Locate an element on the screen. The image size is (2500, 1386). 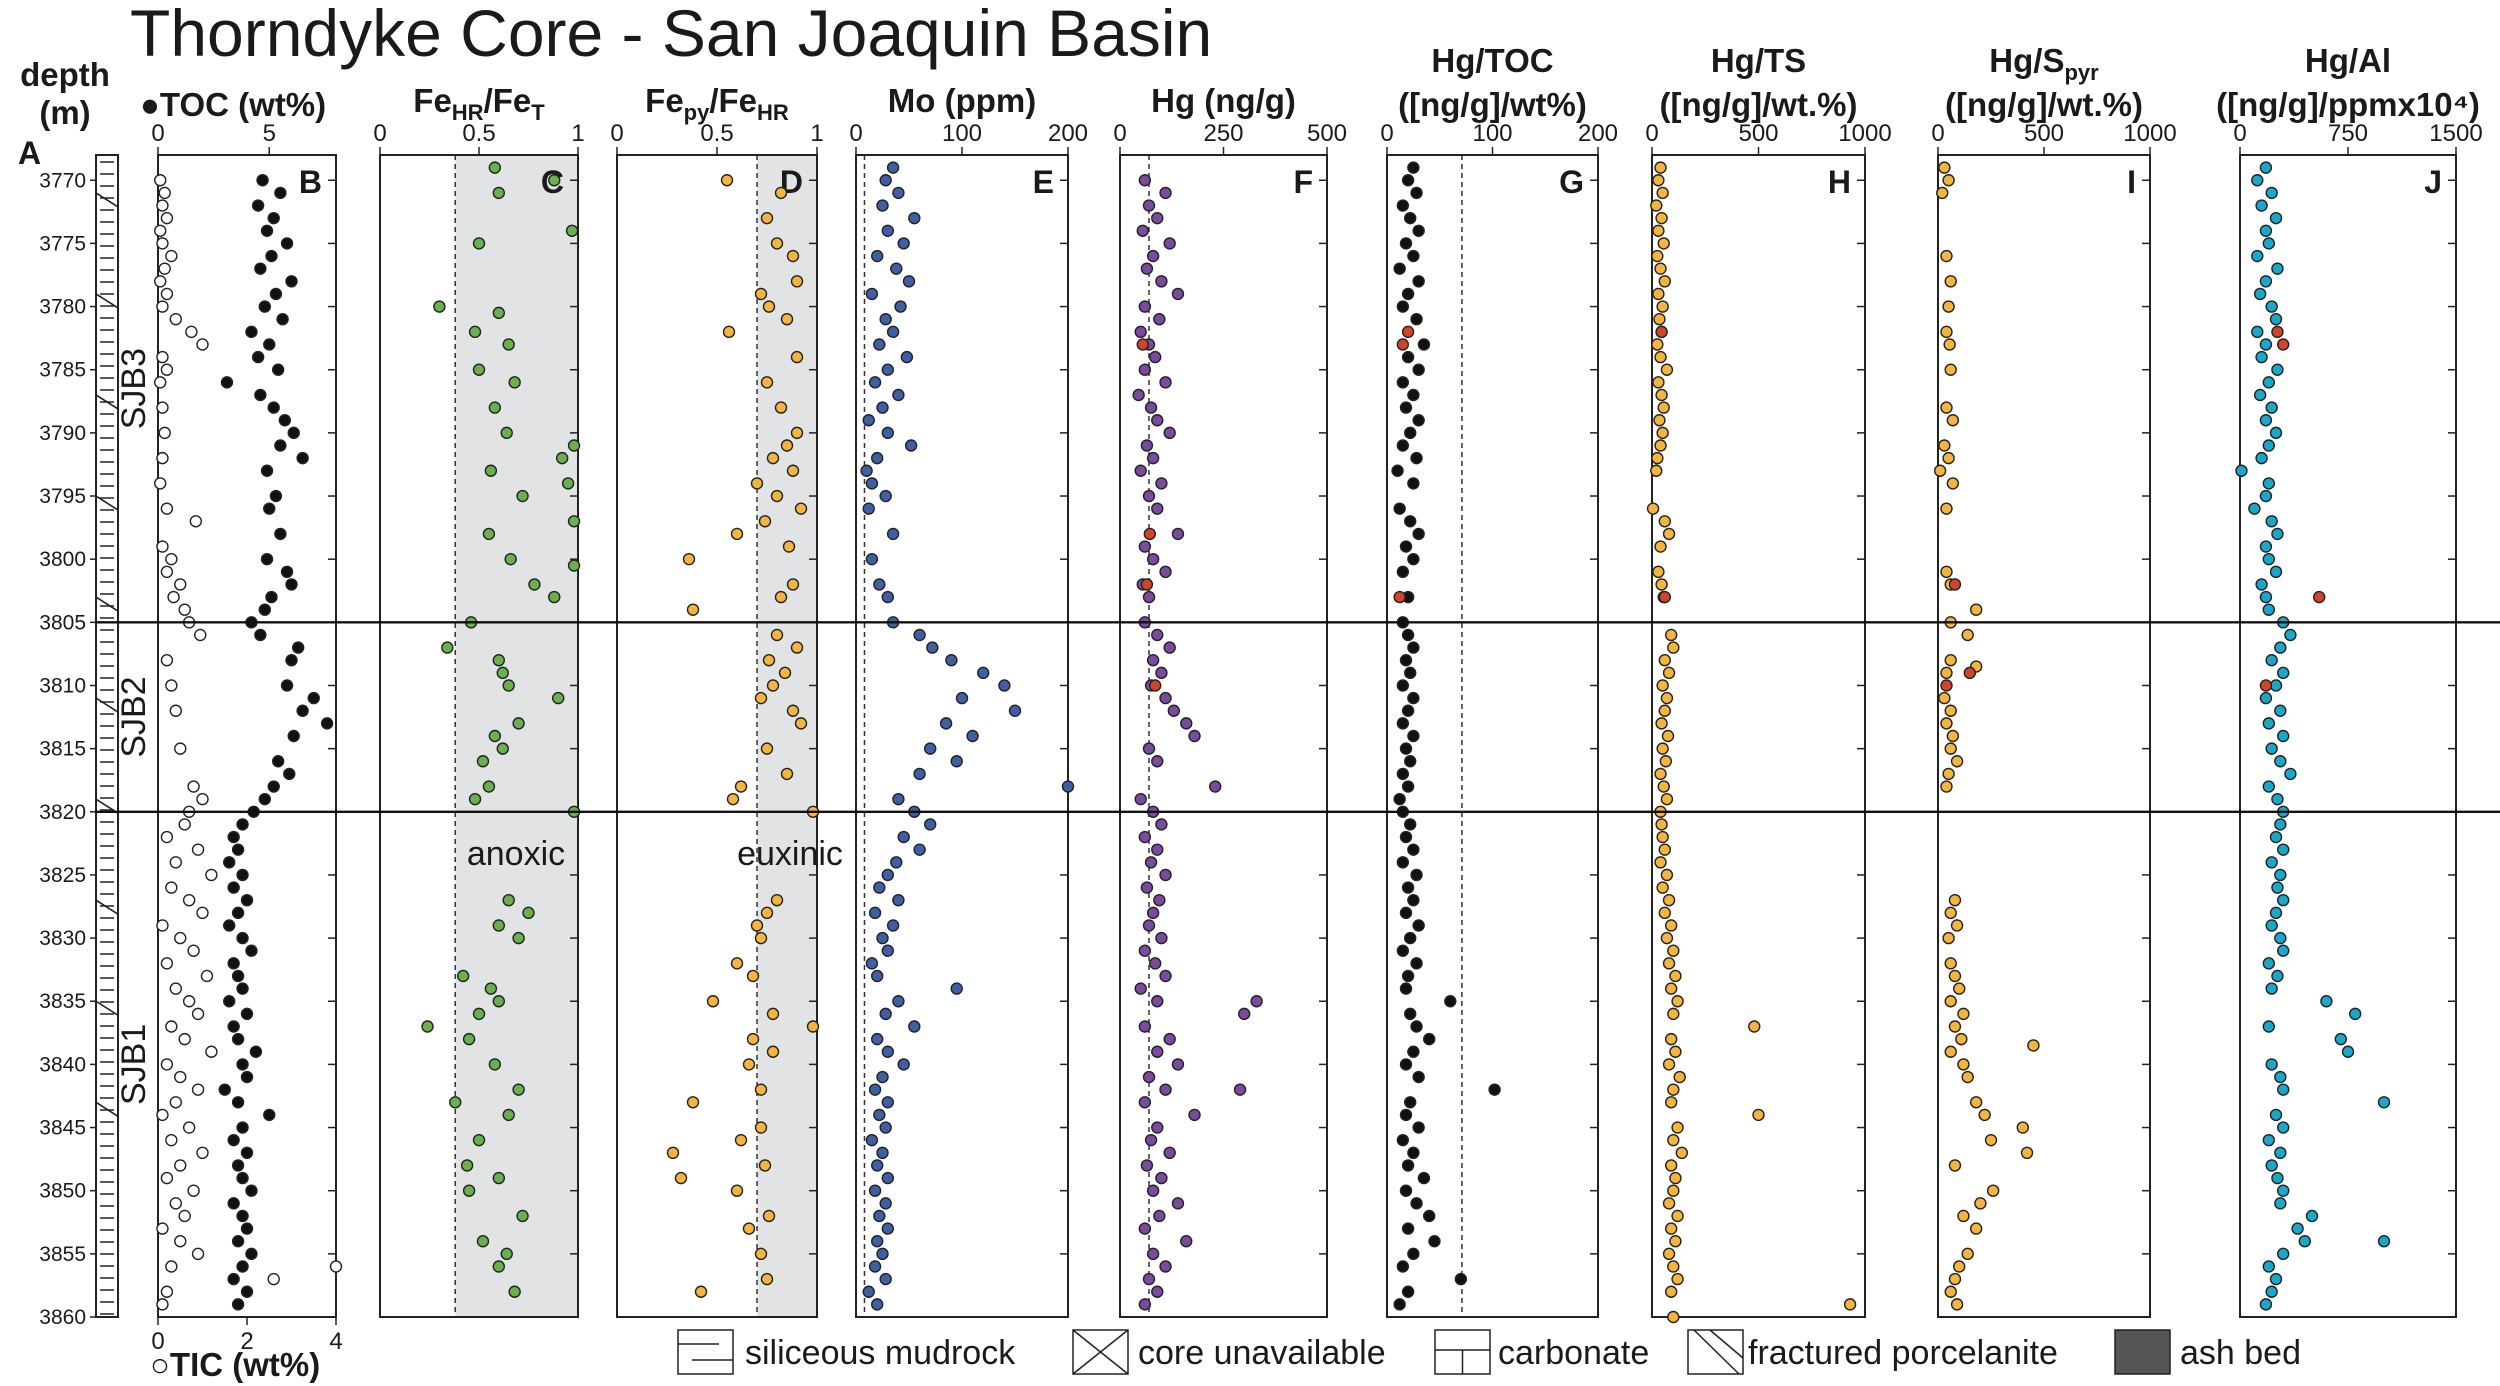
panel-header-sub-j: ([ng/g]/ppmx10⁴) is located at coordinates (2348, 104).